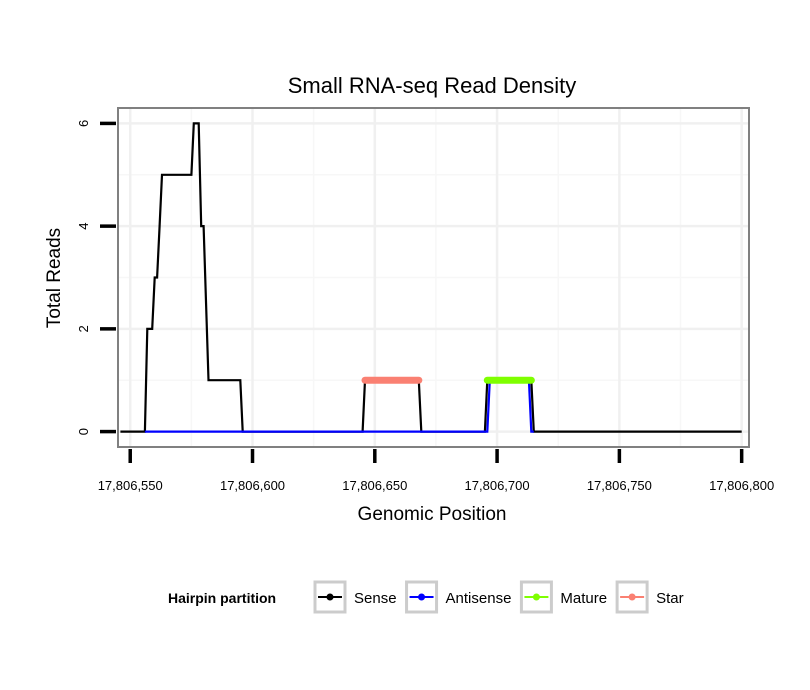 The image size is (810, 690). I want to click on legend-item-star: Star, so click(649, 597).